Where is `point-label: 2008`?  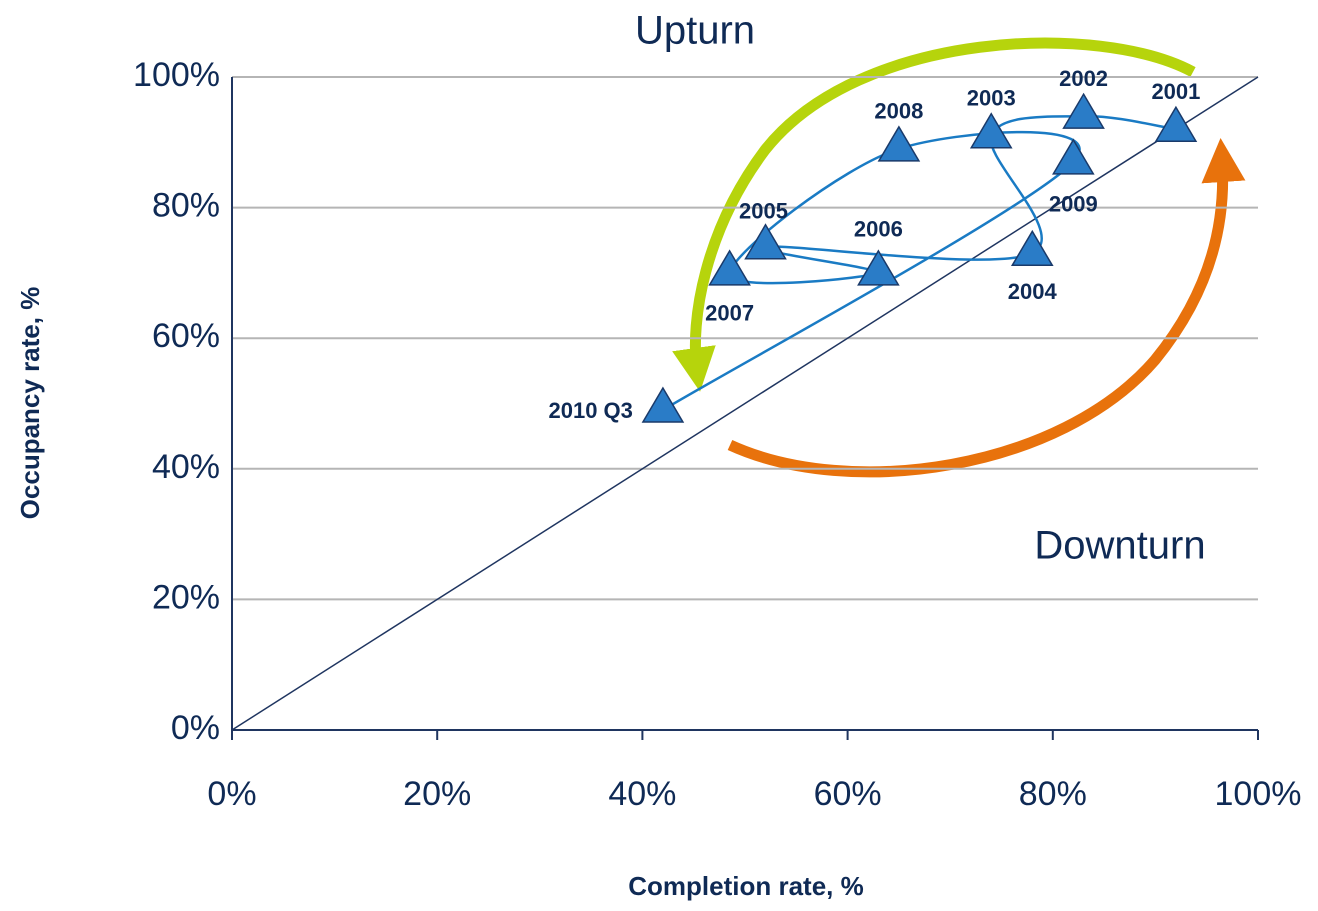
point-label: 2008 is located at coordinates (898, 111).